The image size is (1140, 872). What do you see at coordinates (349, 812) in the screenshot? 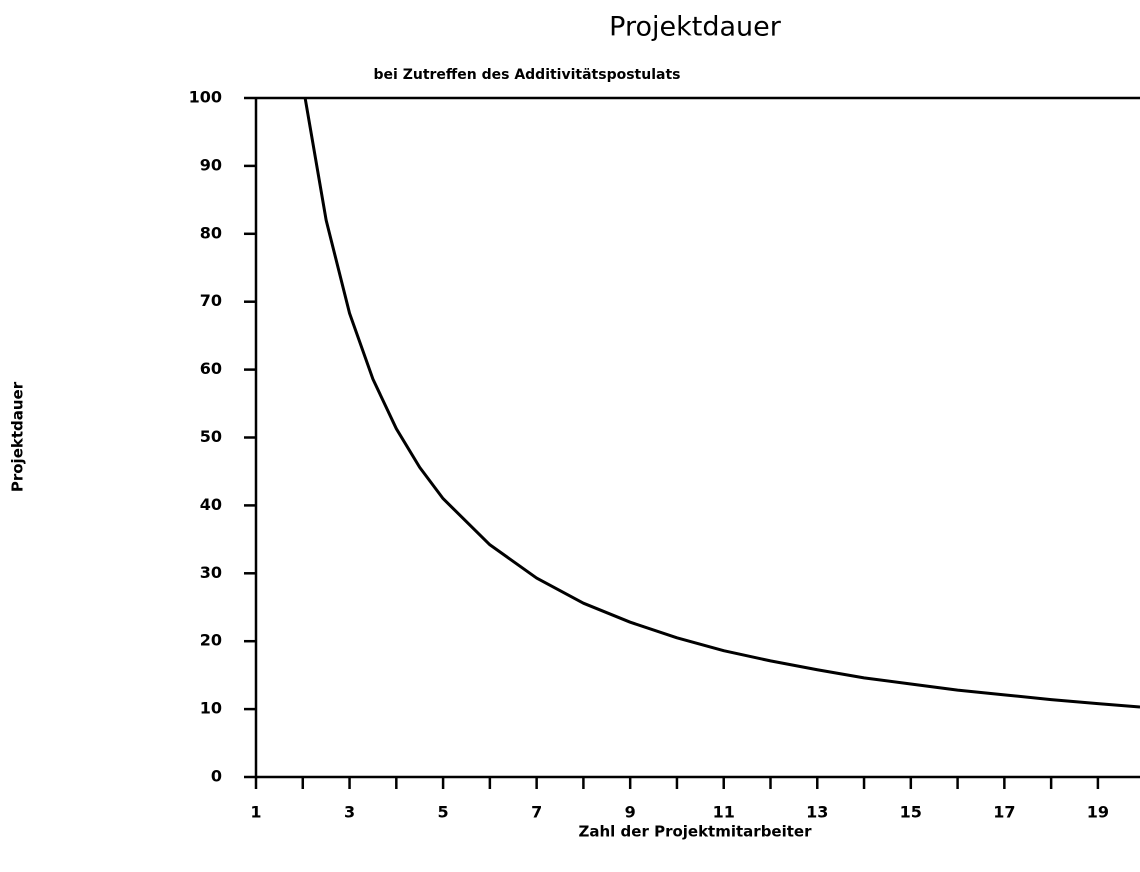
I see `x-tick-label: 3` at bounding box center [349, 812].